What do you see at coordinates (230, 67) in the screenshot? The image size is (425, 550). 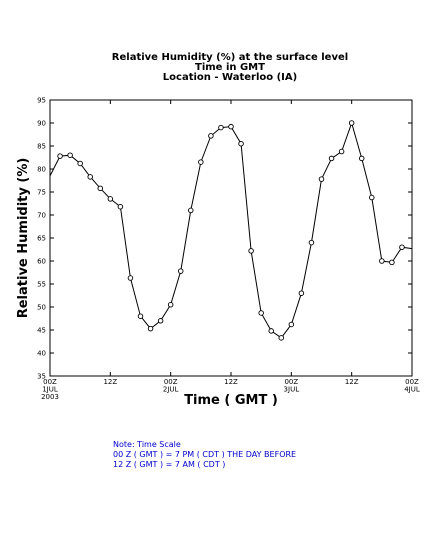 I see `chart-title-line-2: Time in GMT` at bounding box center [230, 67].